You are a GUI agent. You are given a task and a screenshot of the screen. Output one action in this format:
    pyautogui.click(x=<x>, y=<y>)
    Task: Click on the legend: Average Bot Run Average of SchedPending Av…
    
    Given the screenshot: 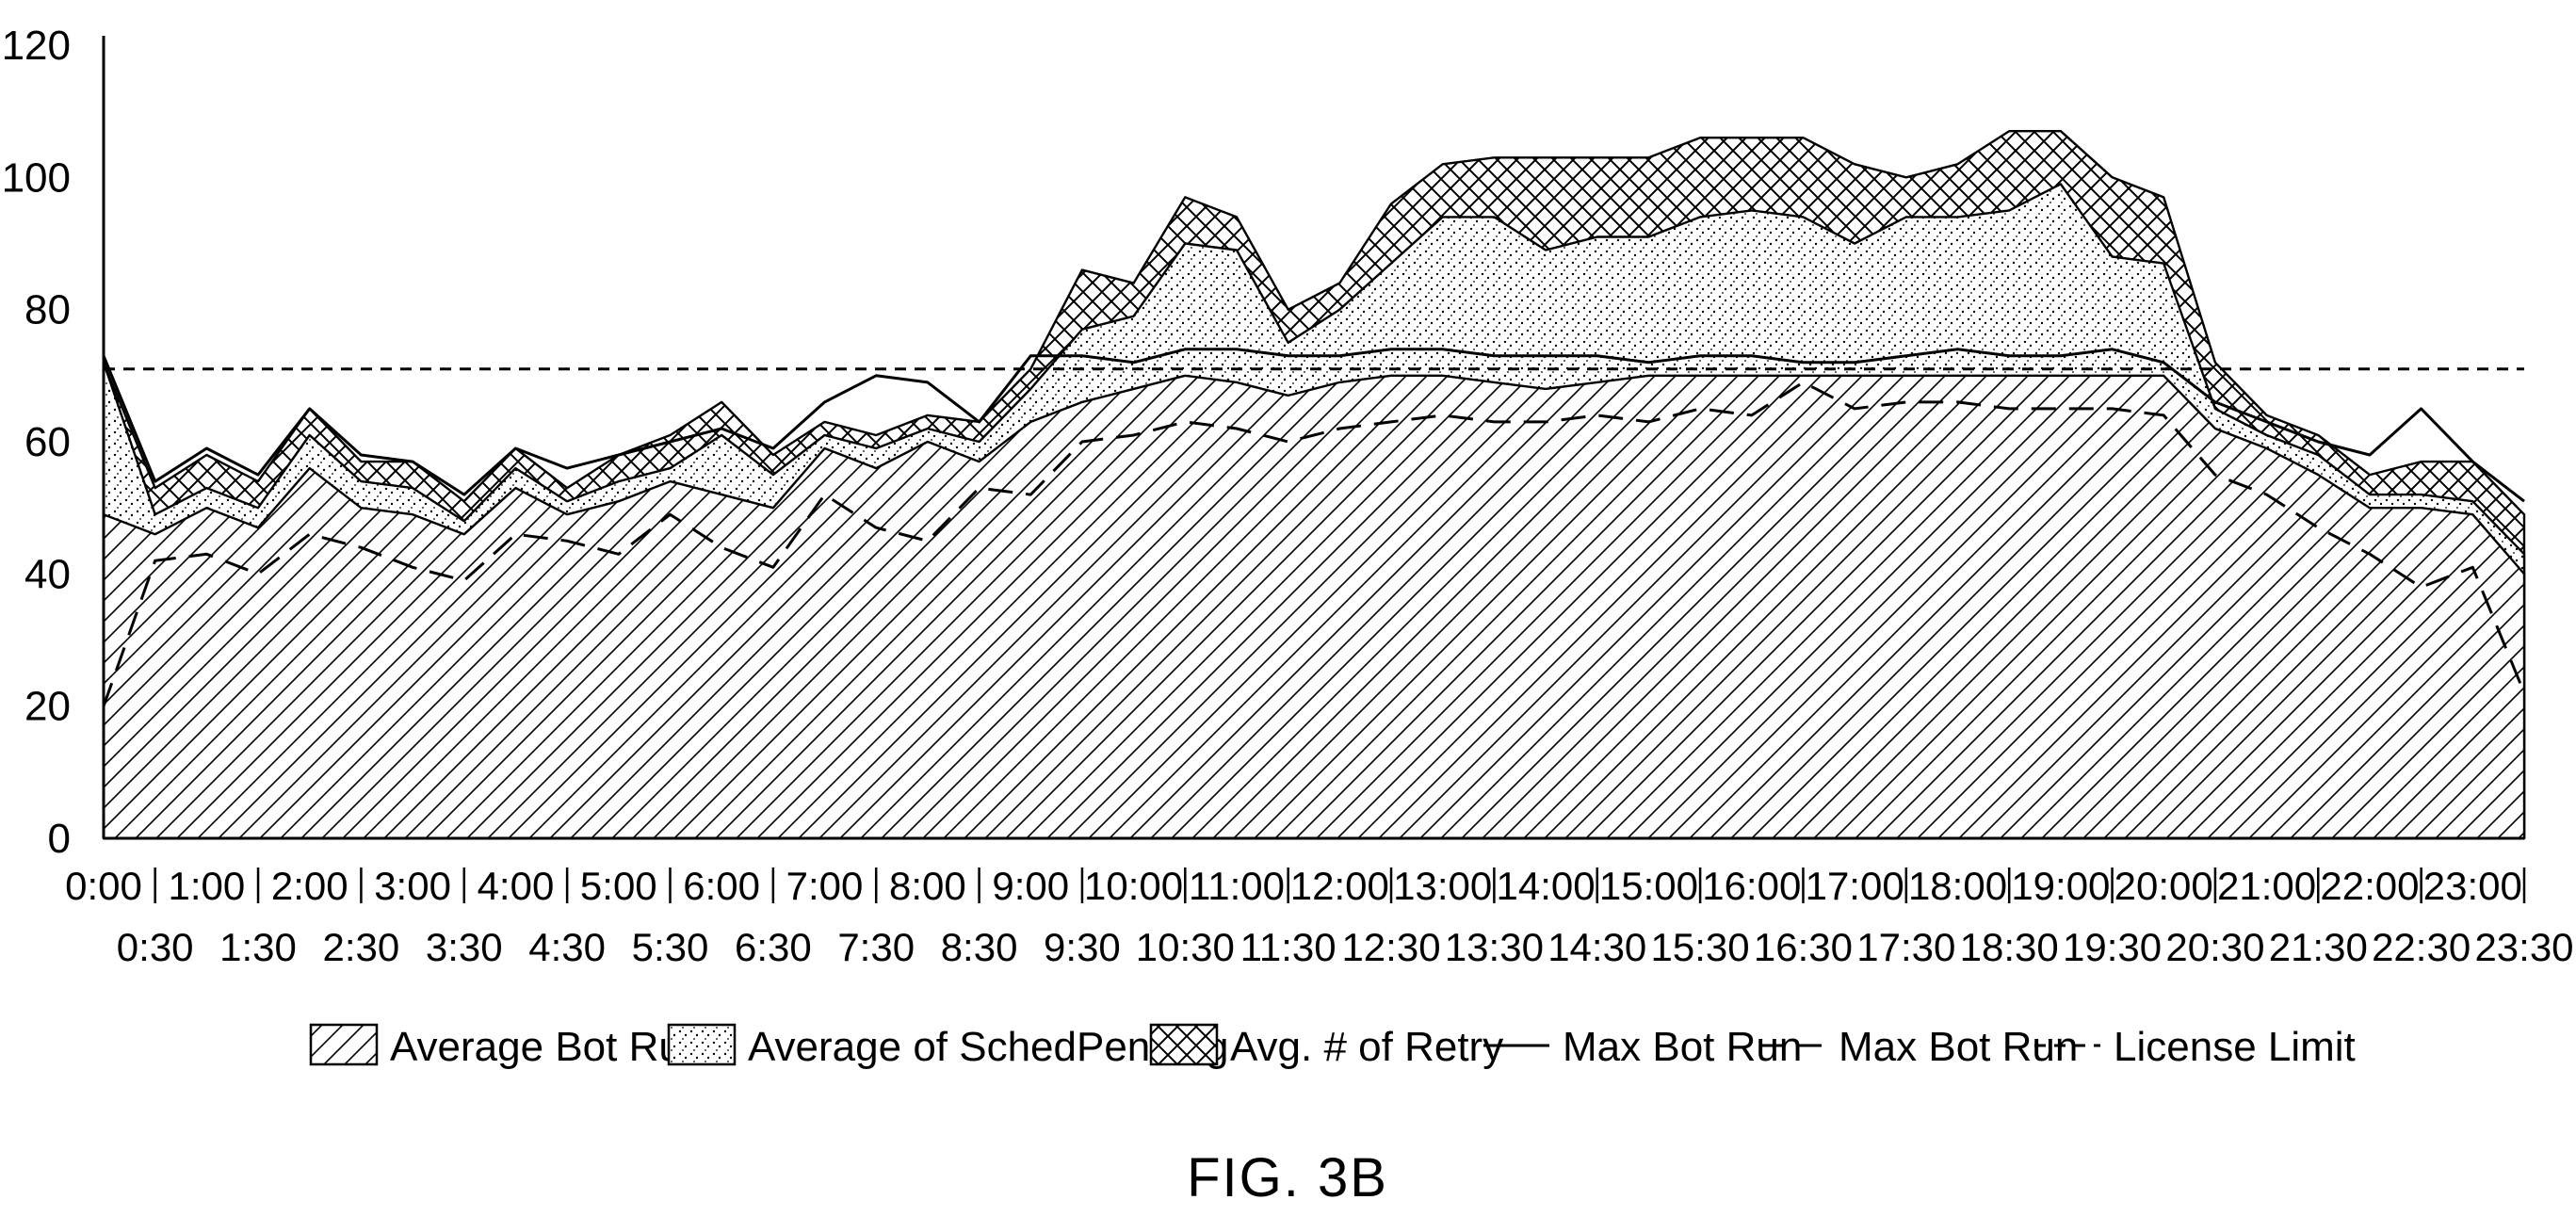 What is the action you would take?
    pyautogui.click(x=1332, y=1046)
    